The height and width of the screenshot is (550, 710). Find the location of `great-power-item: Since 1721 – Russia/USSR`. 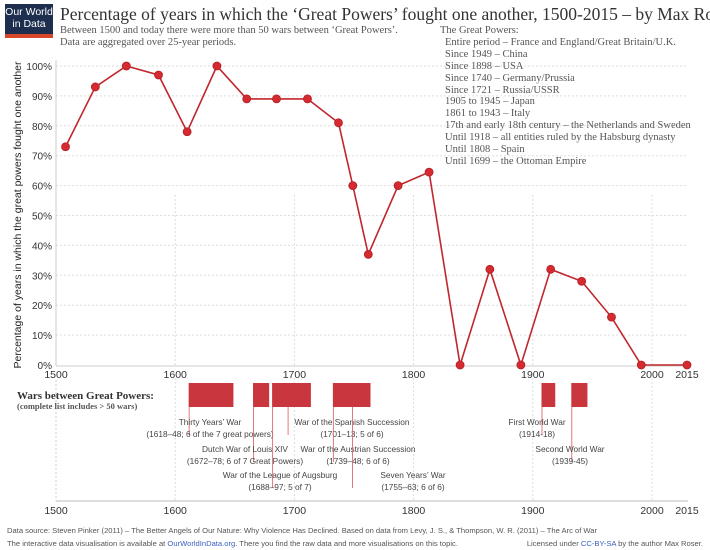

great-power-item: Since 1721 – Russia/USSR is located at coordinates (502, 90).